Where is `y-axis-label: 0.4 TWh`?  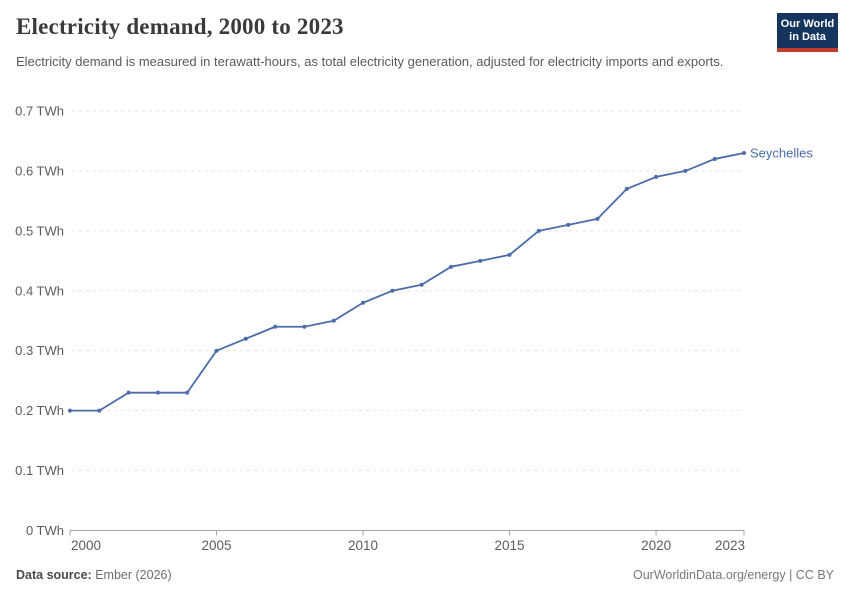
y-axis-label: 0.4 TWh is located at coordinates (39, 290).